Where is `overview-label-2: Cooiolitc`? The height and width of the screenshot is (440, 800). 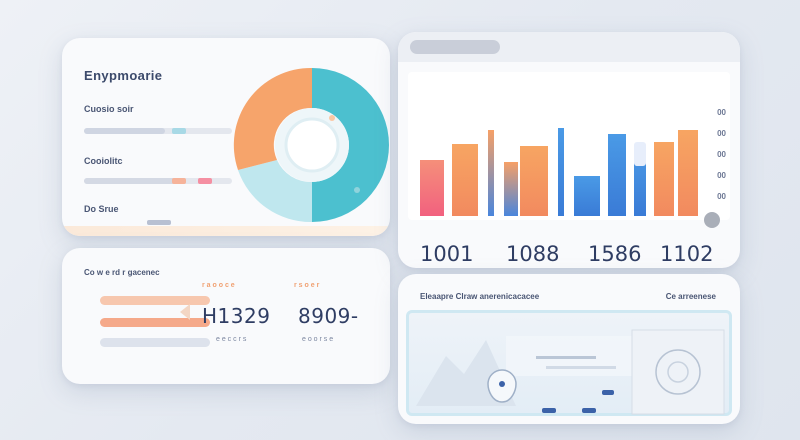 overview-label-2: Cooiolitc is located at coordinates (103, 161).